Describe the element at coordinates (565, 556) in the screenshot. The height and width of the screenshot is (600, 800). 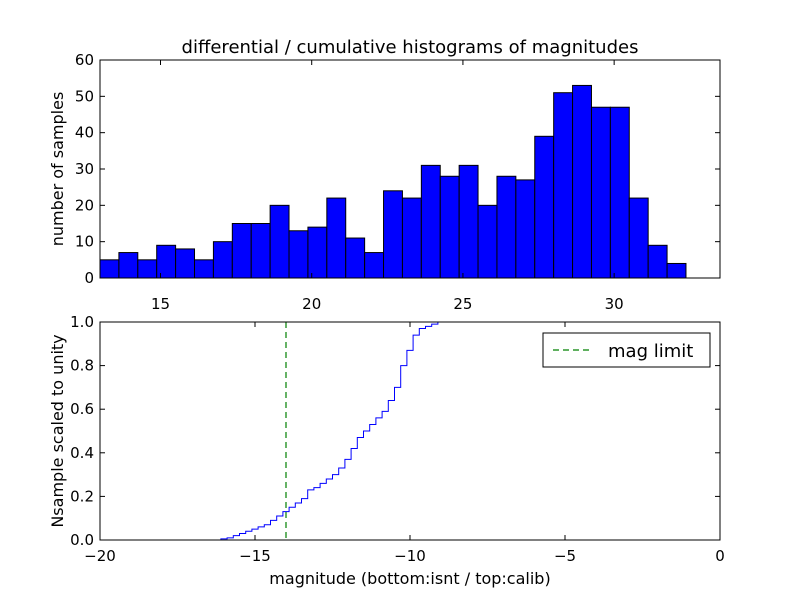
I see `x-tick-label: −5` at that location.